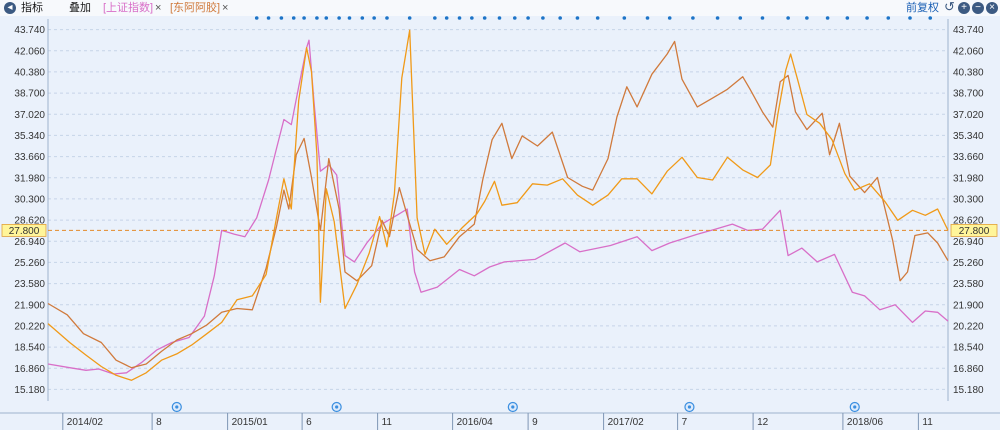 This screenshot has height=430, width=1000. I want to click on event-marker-layer, so click(515, 407).